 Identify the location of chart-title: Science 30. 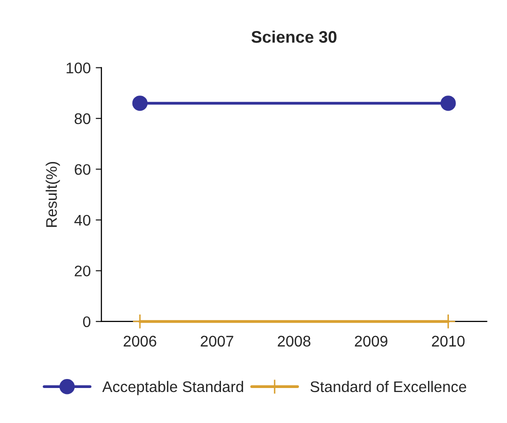
(293, 36).